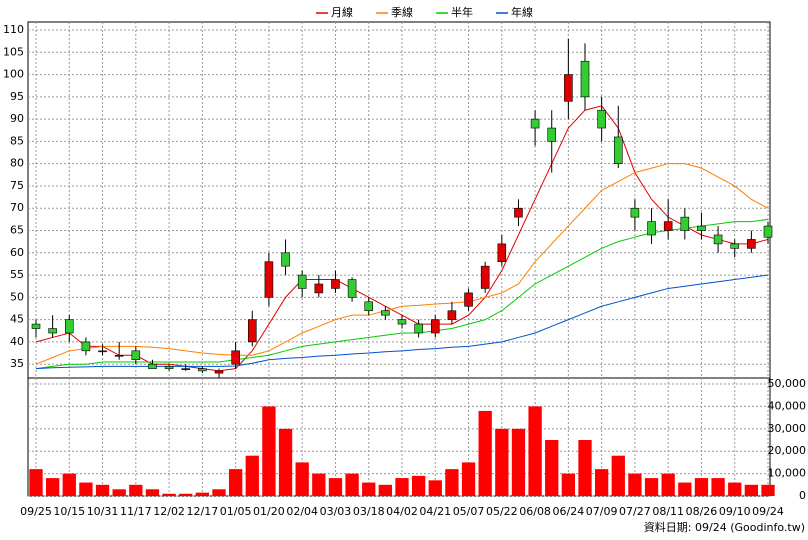 This screenshot has height=540, width=808. Describe the element at coordinates (787, 450) in the screenshot. I see `y2-tick-label: 20,000` at that location.